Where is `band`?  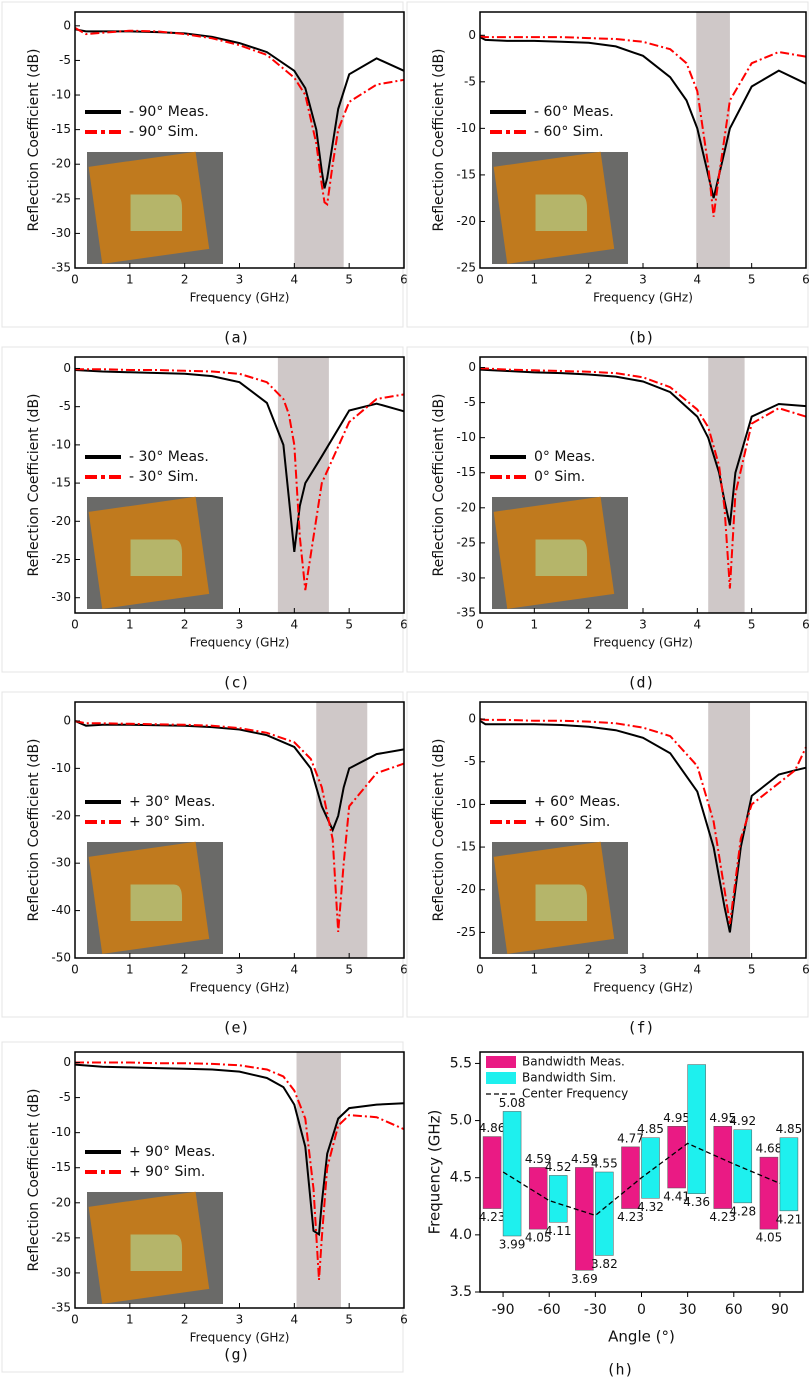 band is located at coordinates (319, 140).